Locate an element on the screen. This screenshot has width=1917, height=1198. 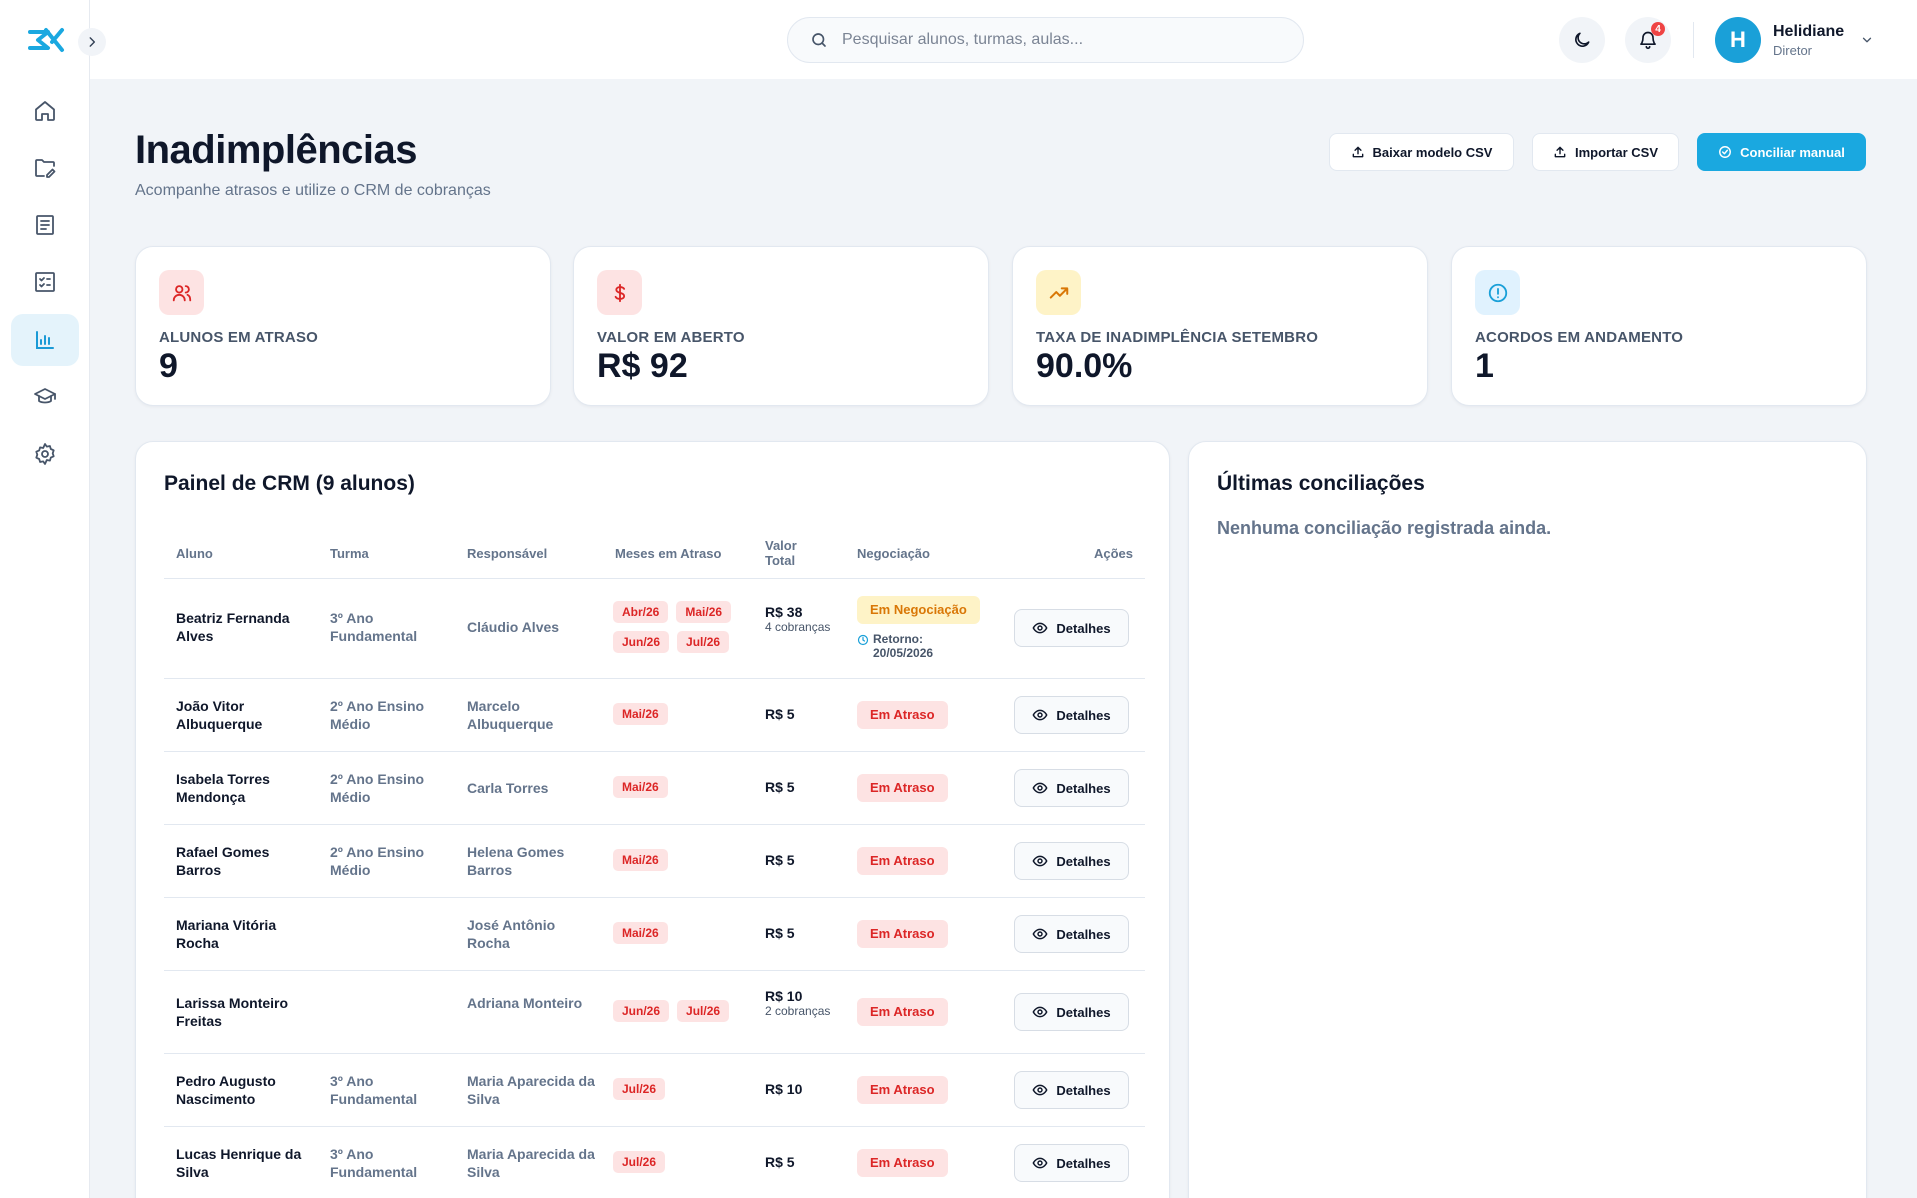
stat-value: R$ 92 is located at coordinates (642, 366).